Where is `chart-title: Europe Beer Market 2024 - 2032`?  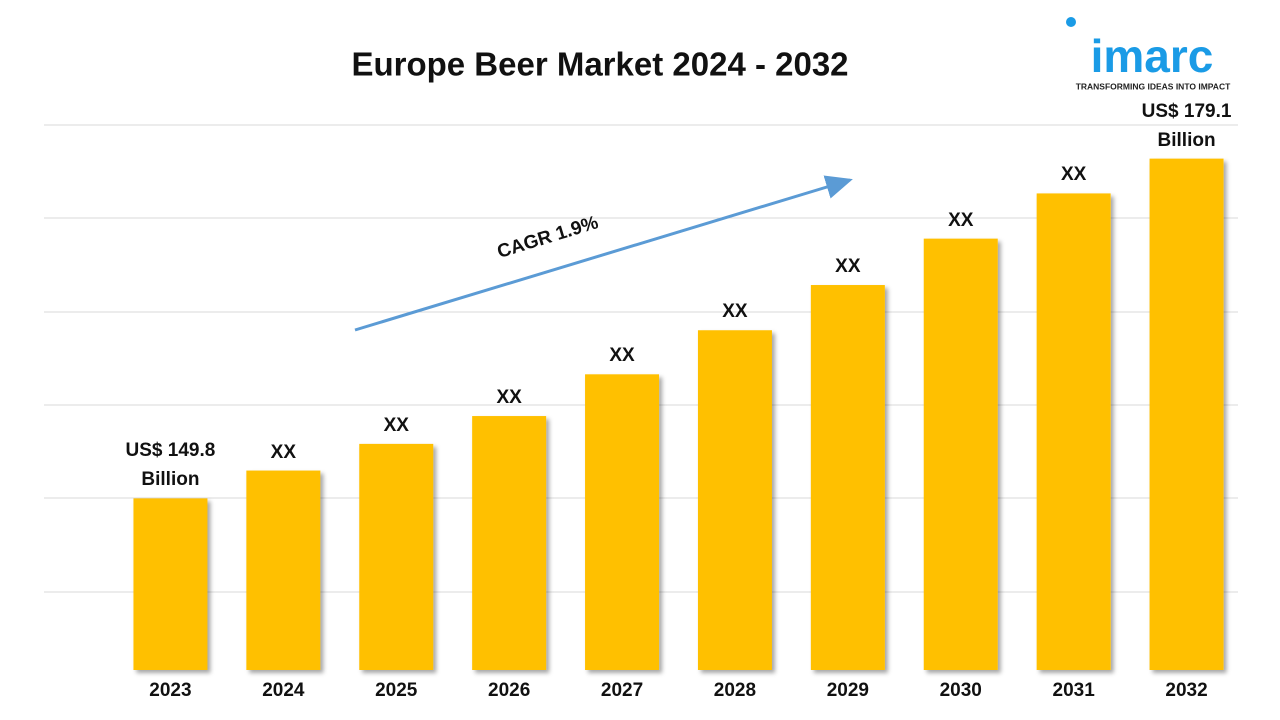
chart-title: Europe Beer Market 2024 - 2032 is located at coordinates (599, 64).